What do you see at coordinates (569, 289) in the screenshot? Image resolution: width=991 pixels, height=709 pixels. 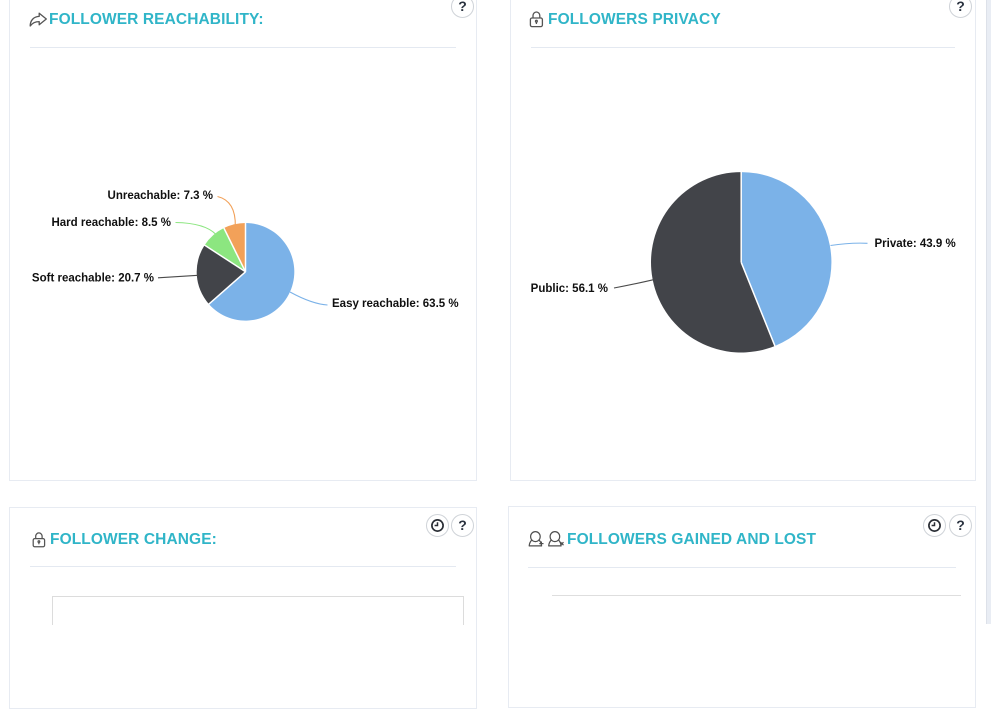 I see `svg-text: Public: 56.1 %` at bounding box center [569, 289].